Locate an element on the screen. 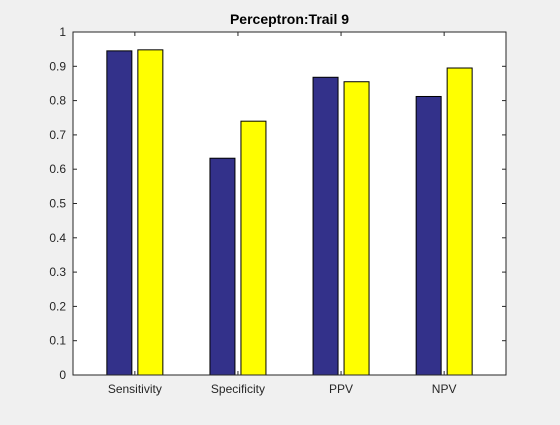 This screenshot has width=560, height=425. y-tick-label: 1 is located at coordinates (62, 32).